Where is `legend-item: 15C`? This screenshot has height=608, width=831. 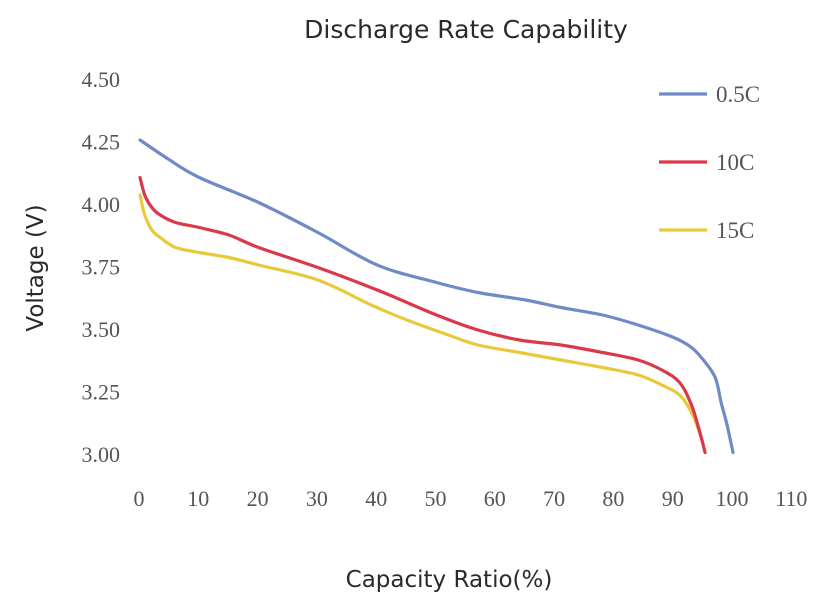
legend-item: 15C is located at coordinates (706, 230).